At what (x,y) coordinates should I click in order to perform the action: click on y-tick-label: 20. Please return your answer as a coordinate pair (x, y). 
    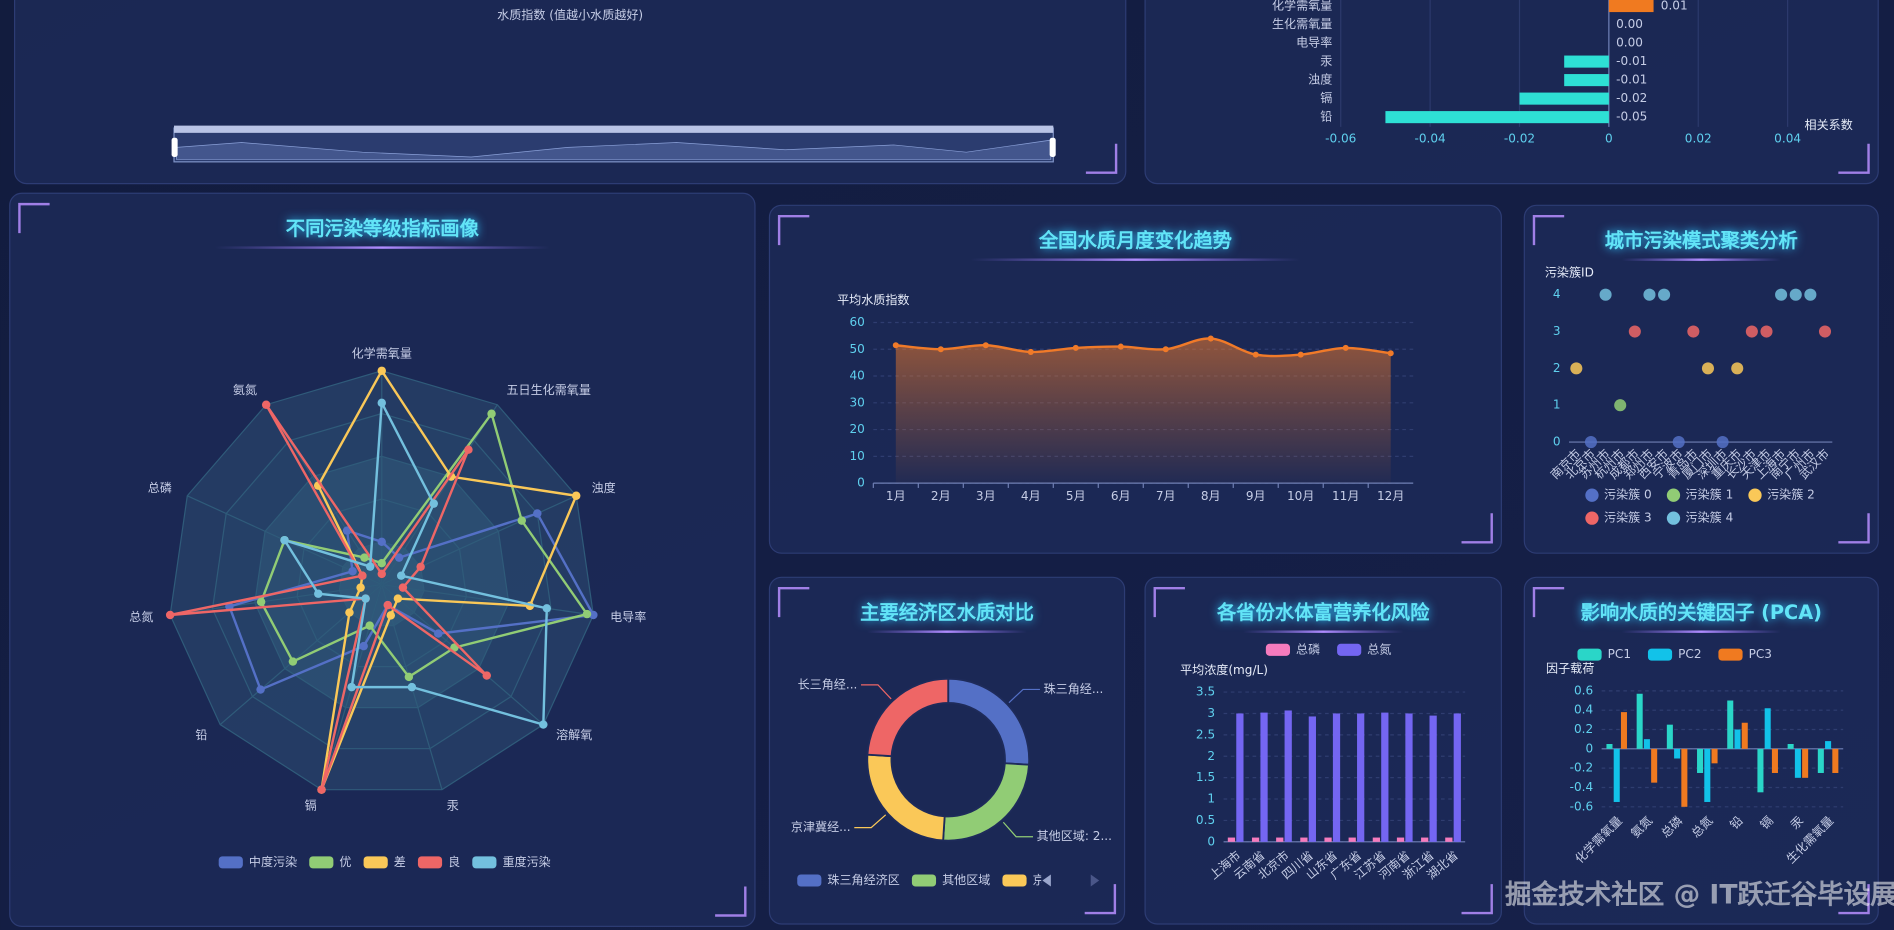
    Looking at the image, I should click on (857, 429).